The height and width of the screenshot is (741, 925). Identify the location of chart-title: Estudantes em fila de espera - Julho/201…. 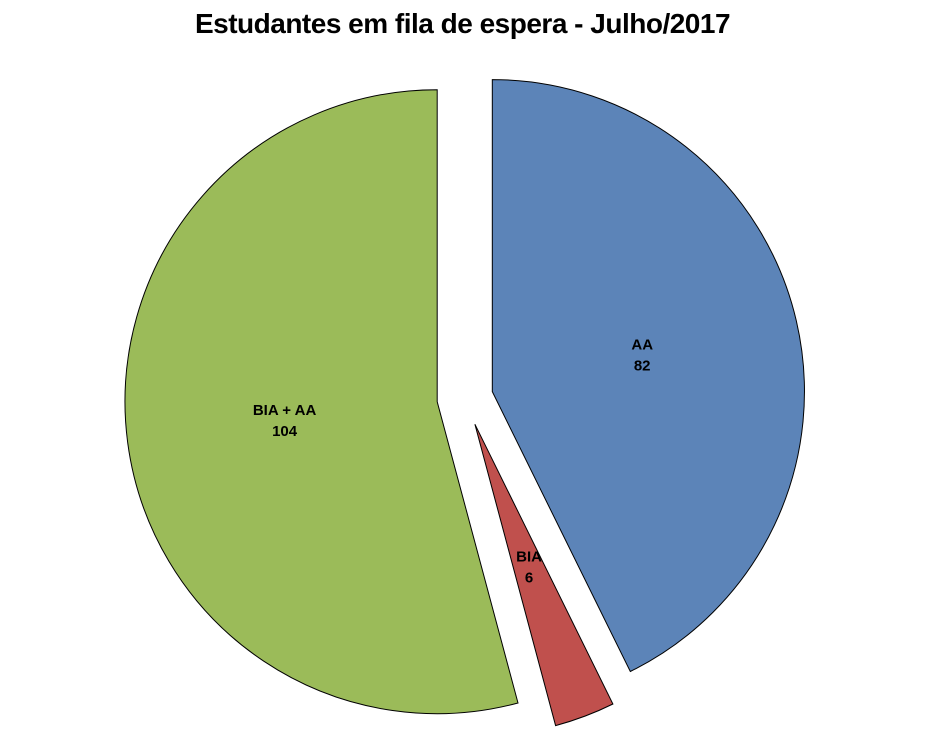
(462, 23).